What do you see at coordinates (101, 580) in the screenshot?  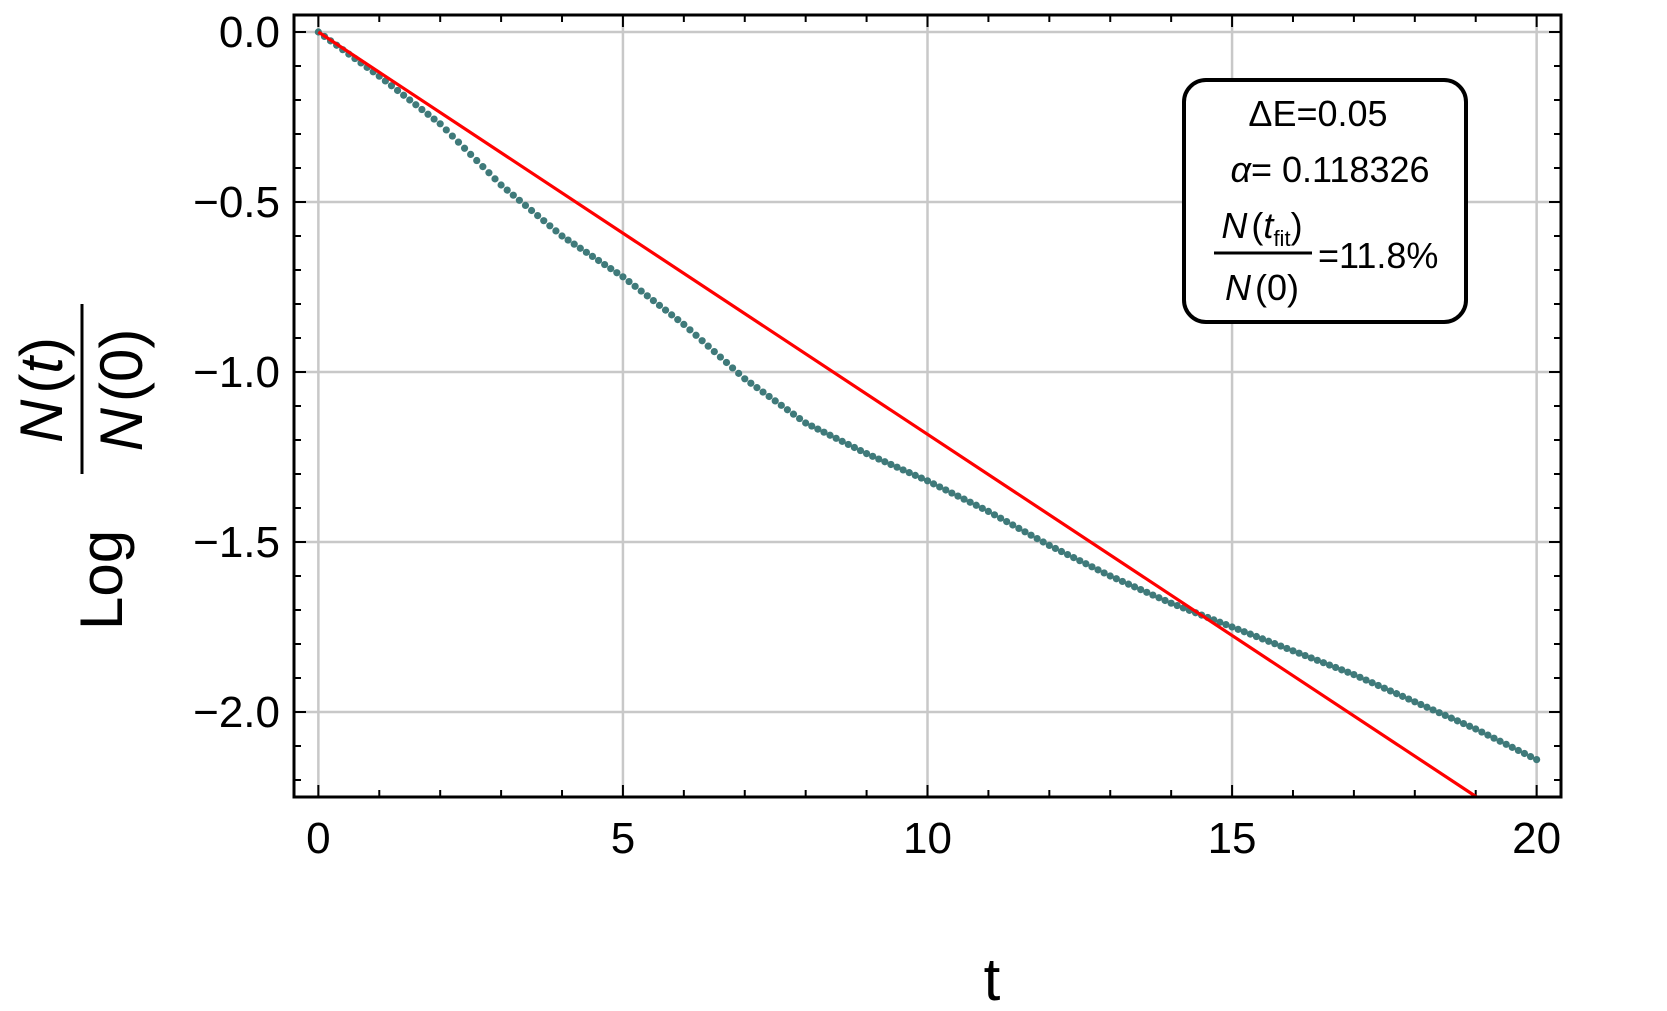 I see `y-axis-label-prefix: Log` at bounding box center [101, 580].